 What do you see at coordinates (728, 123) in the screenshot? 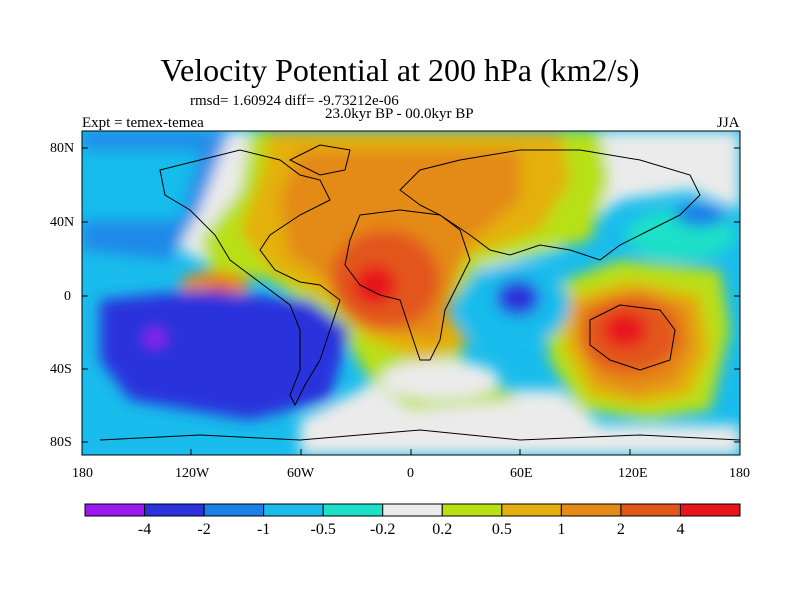
I see `season-label: JJA` at bounding box center [728, 123].